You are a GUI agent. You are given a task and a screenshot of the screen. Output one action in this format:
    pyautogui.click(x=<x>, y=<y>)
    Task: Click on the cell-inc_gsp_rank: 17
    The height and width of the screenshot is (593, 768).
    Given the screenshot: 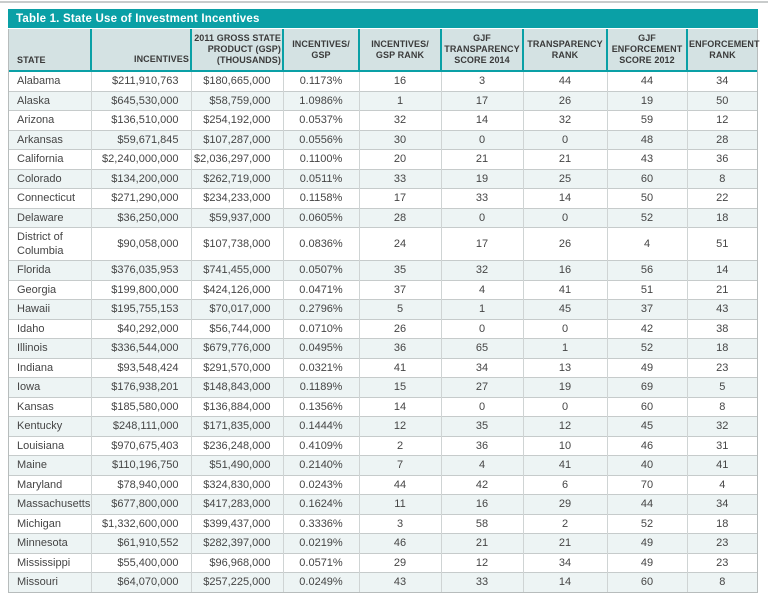 What is the action you would take?
    pyautogui.click(x=399, y=198)
    